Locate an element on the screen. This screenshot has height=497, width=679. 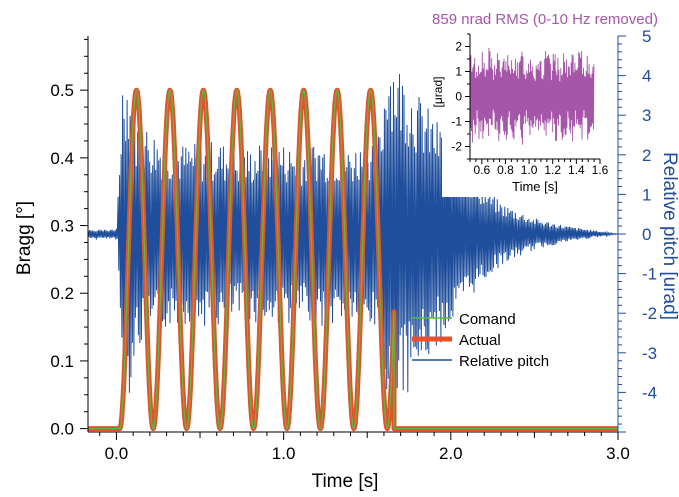
x-axis-label: Time [s] is located at coordinates (345, 481).